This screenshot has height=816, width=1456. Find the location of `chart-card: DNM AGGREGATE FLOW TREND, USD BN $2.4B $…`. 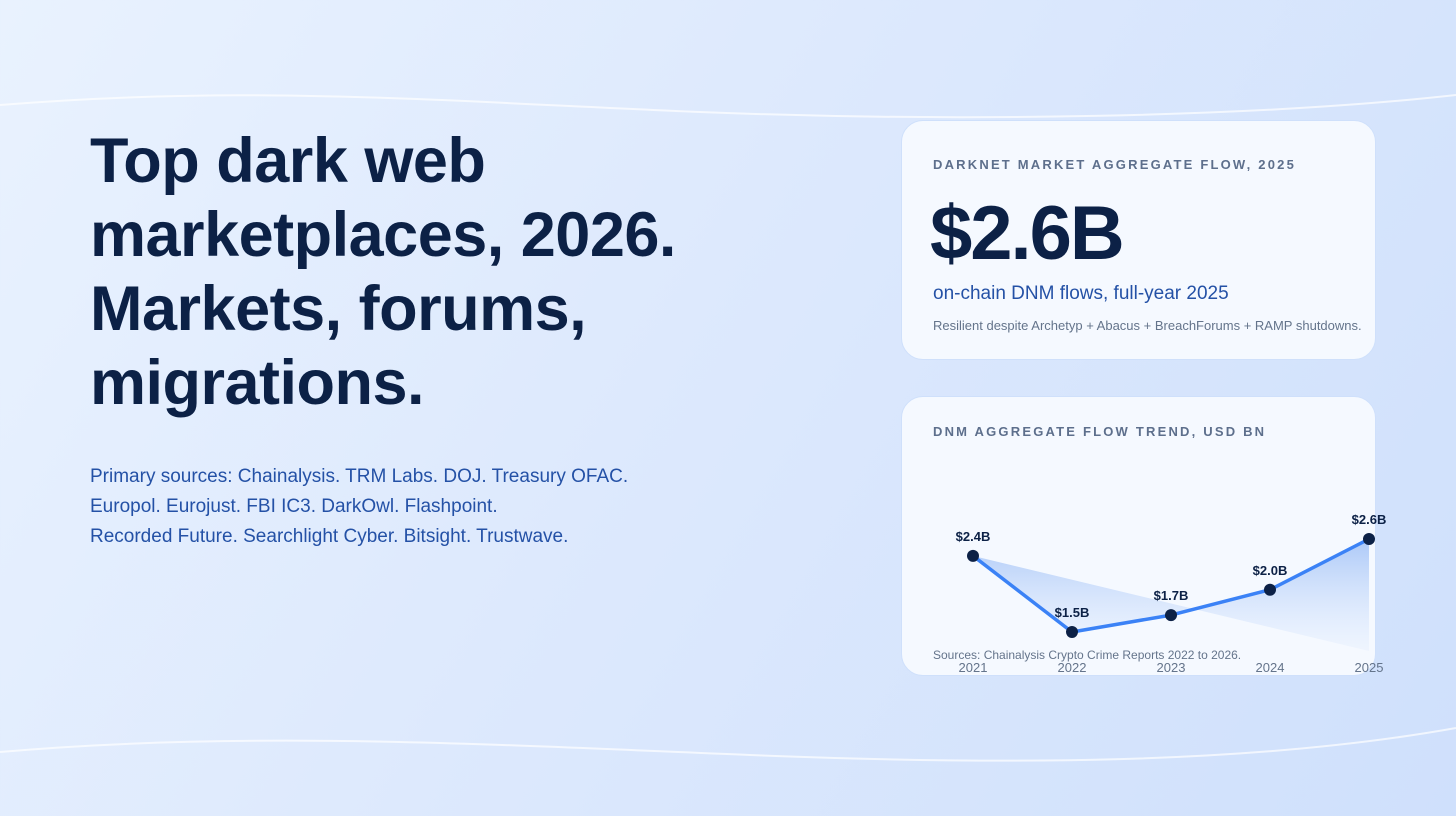

chart-card: DNM AGGREGATE FLOW TREND, USD BN $2.4B $… is located at coordinates (1143, 536).